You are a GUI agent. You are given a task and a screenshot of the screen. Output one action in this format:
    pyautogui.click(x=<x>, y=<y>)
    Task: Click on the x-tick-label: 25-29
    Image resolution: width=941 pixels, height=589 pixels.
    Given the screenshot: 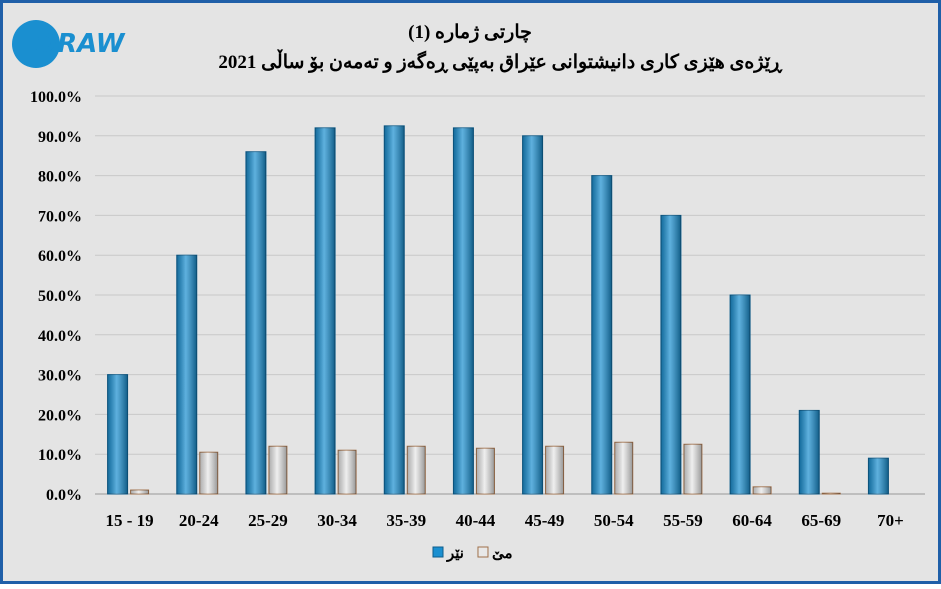 What is the action you would take?
    pyautogui.click(x=268, y=520)
    